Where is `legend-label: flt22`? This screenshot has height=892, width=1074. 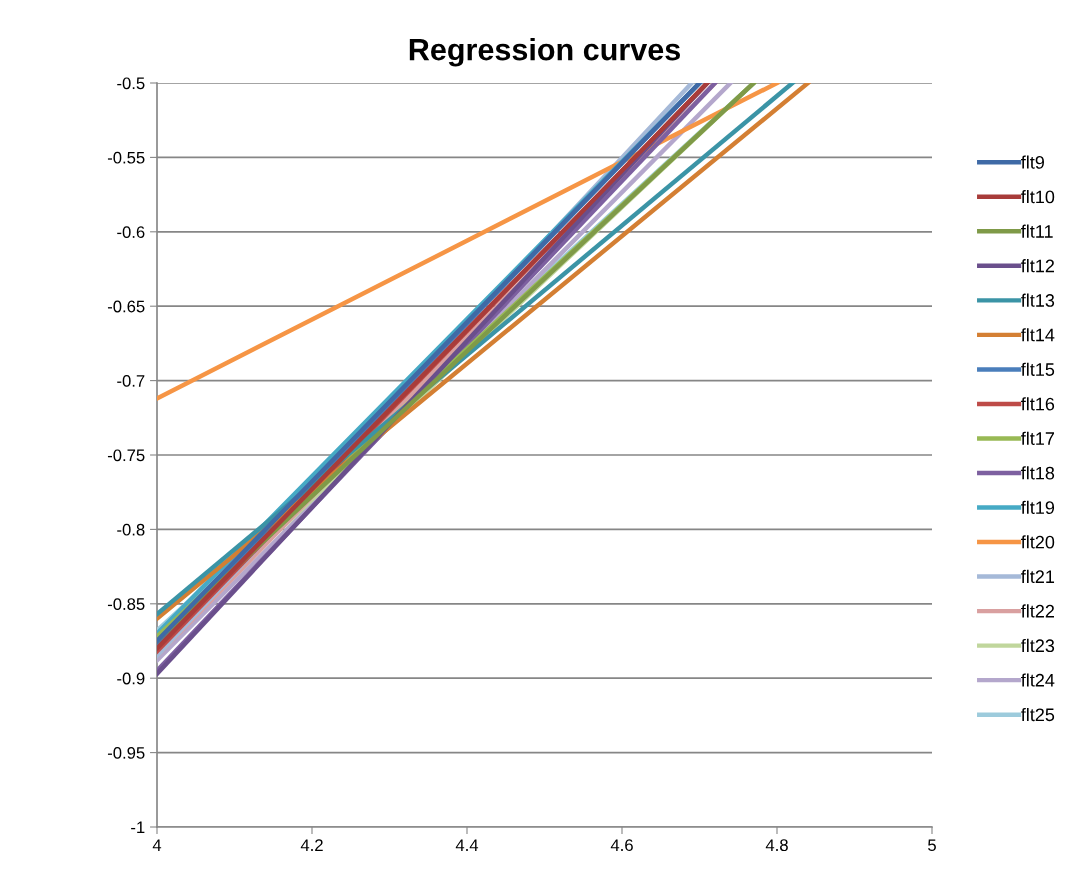
legend-label: flt22 is located at coordinates (1037, 611).